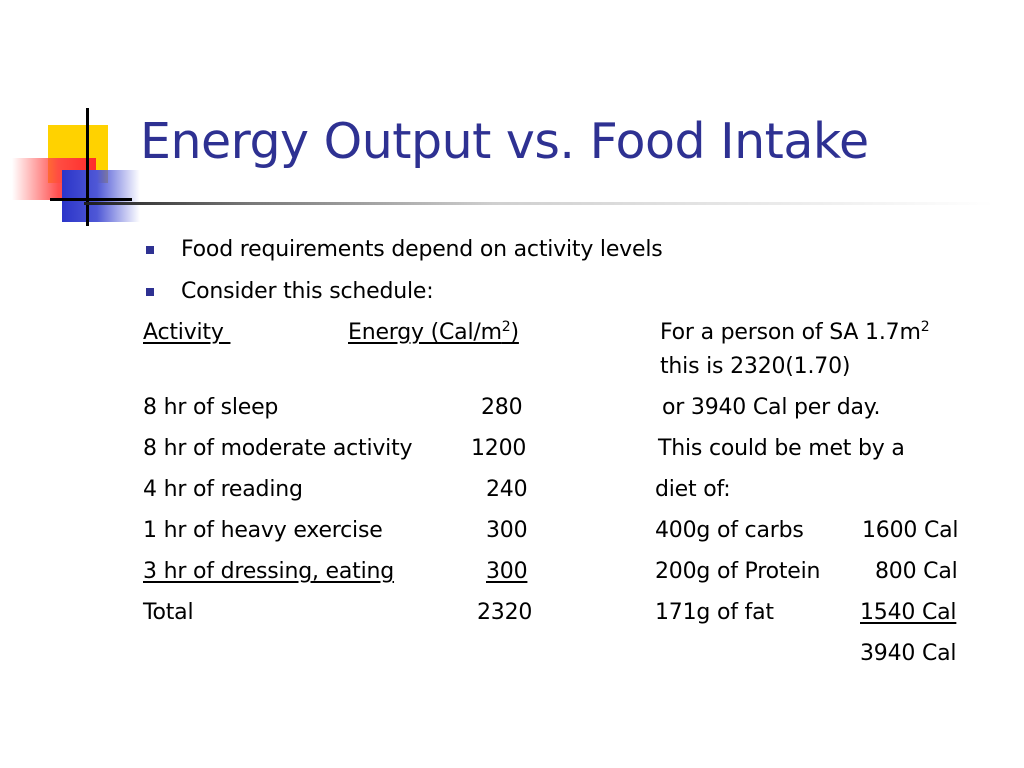 The width and height of the screenshot is (1024, 768). Describe the element at coordinates (507, 489) in the screenshot. I see `energy-cell: 240` at that location.